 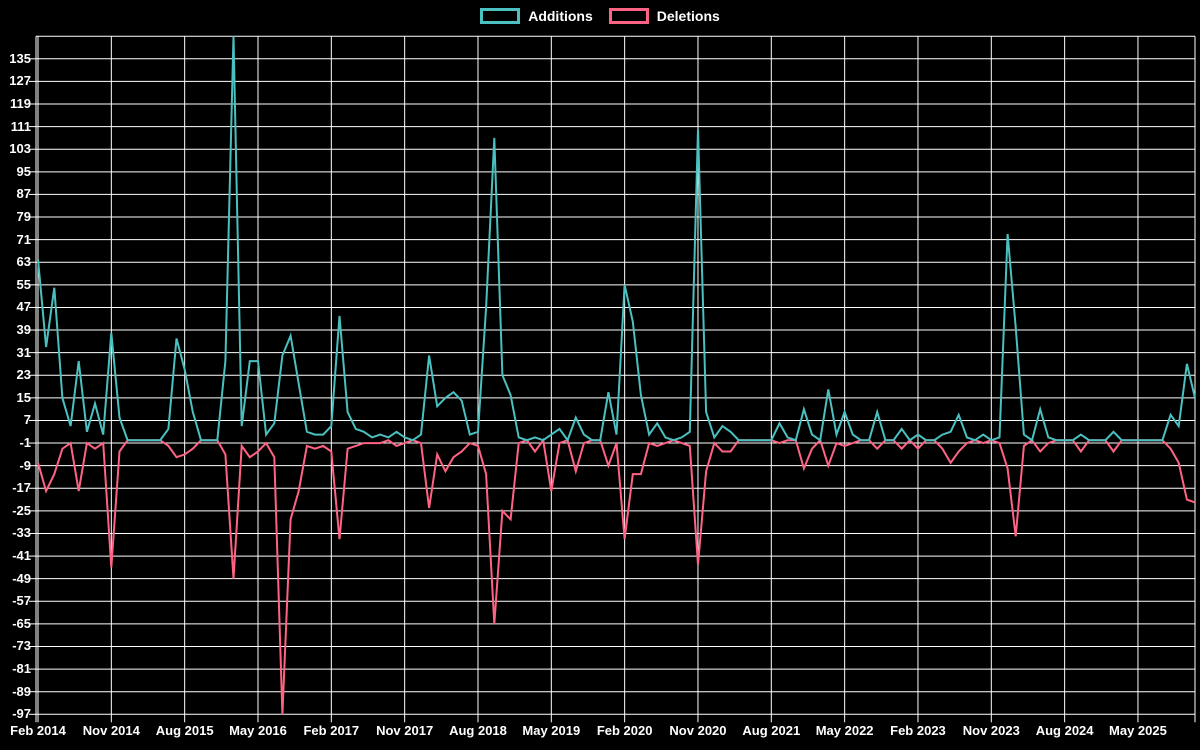 I want to click on additions-legend-label: Additions, so click(x=560, y=16).